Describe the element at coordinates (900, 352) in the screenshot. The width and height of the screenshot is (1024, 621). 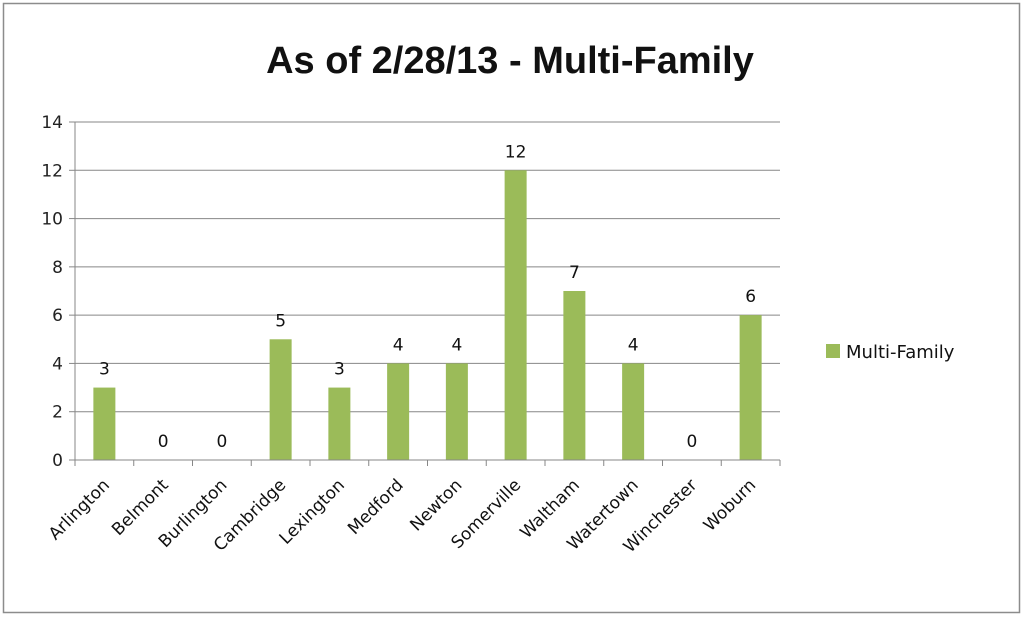
I see `legend-label: Multi-Family` at that location.